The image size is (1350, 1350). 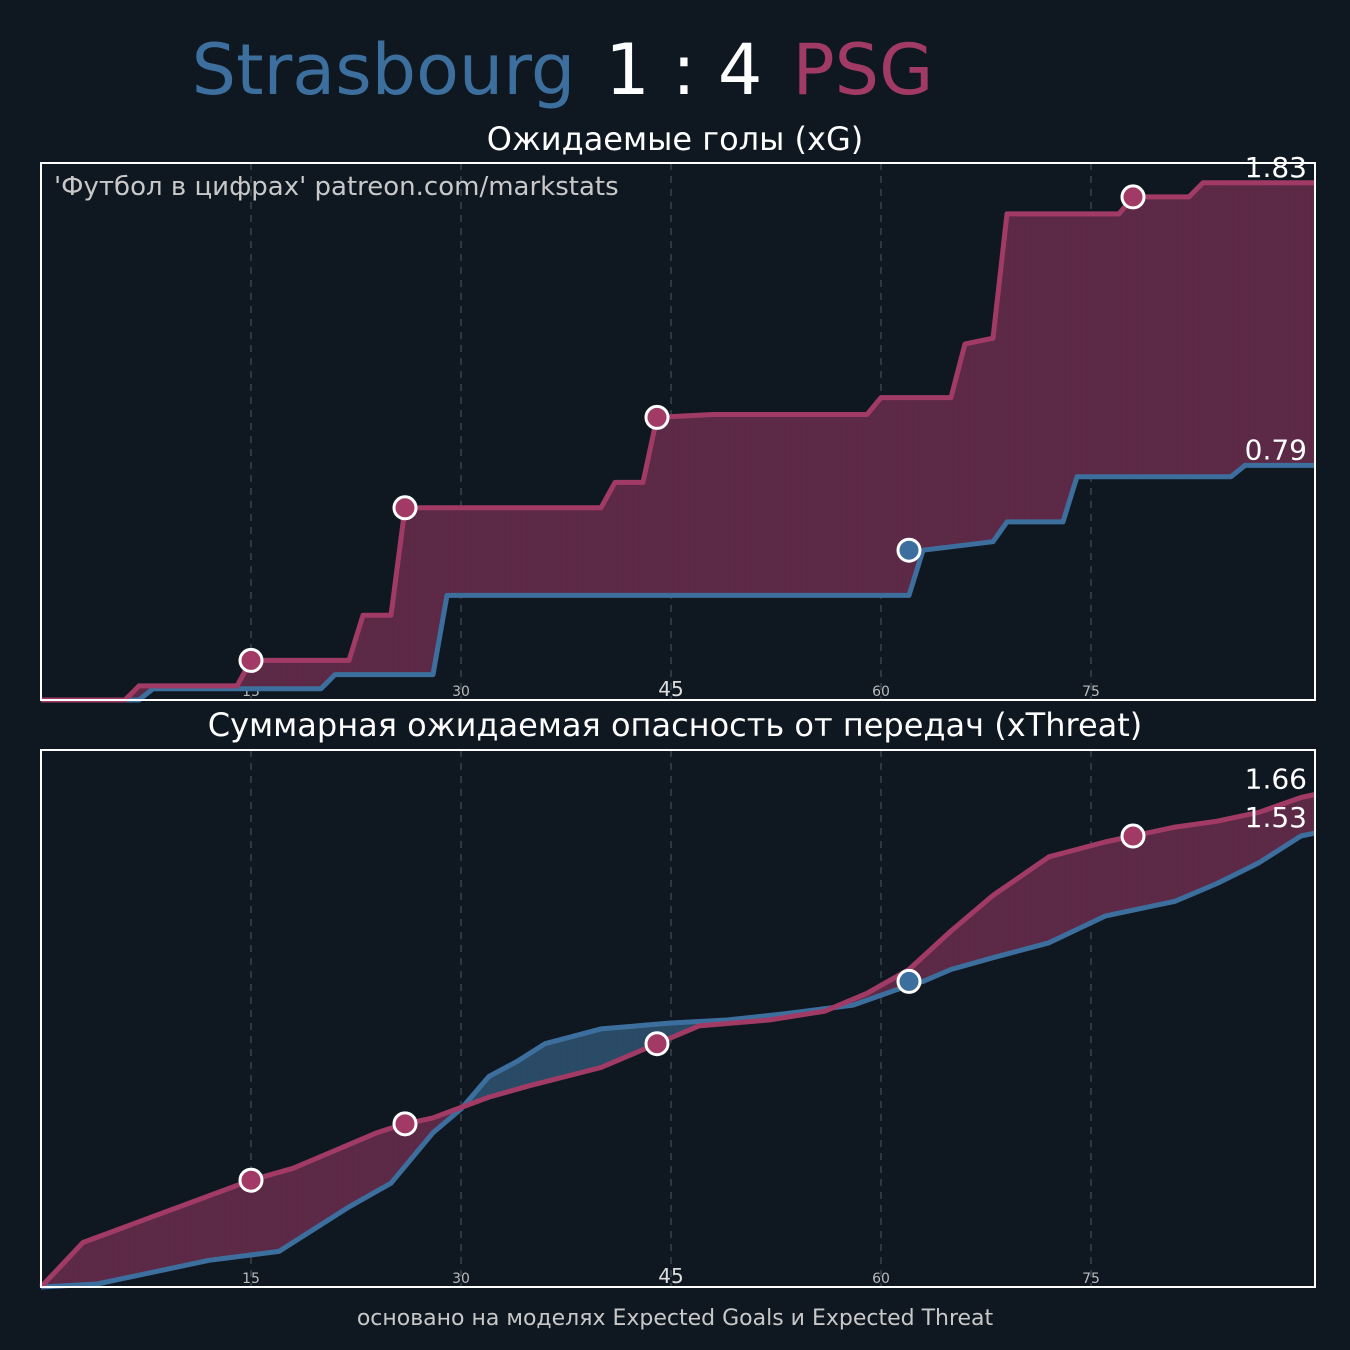 I want to click on score: 1 : 4, so click(x=684, y=70).